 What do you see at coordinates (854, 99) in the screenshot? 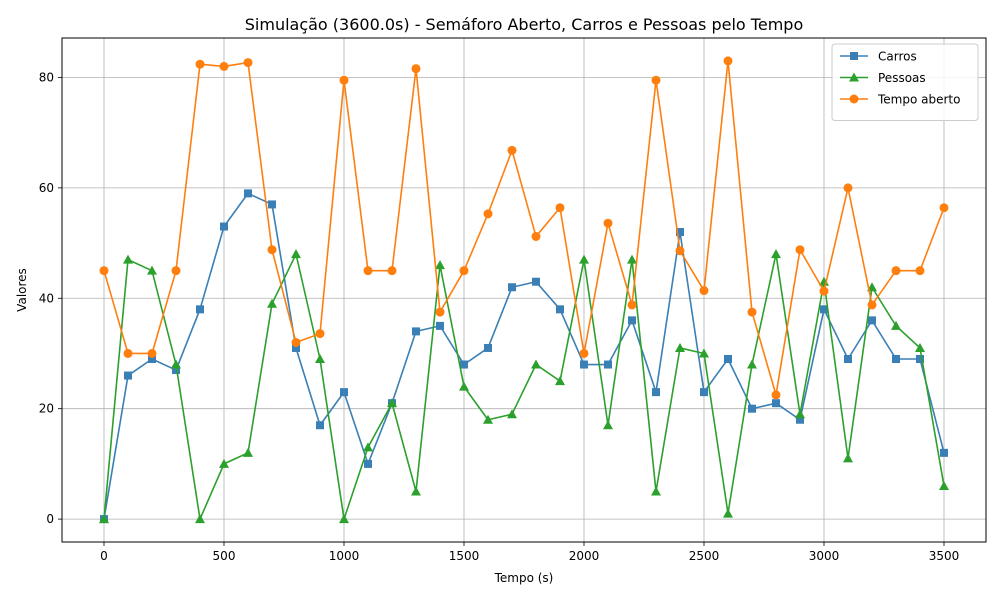
I see `legend-marker-tempo-aberto` at bounding box center [854, 99].